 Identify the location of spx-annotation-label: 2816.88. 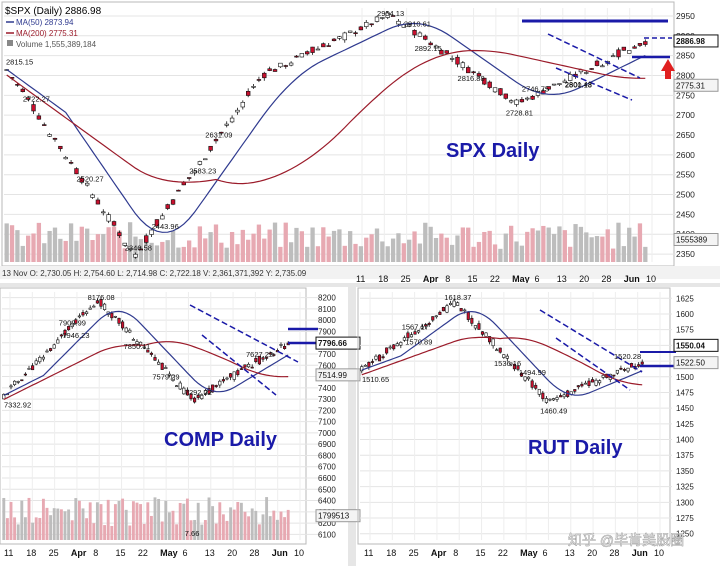
(471, 78).